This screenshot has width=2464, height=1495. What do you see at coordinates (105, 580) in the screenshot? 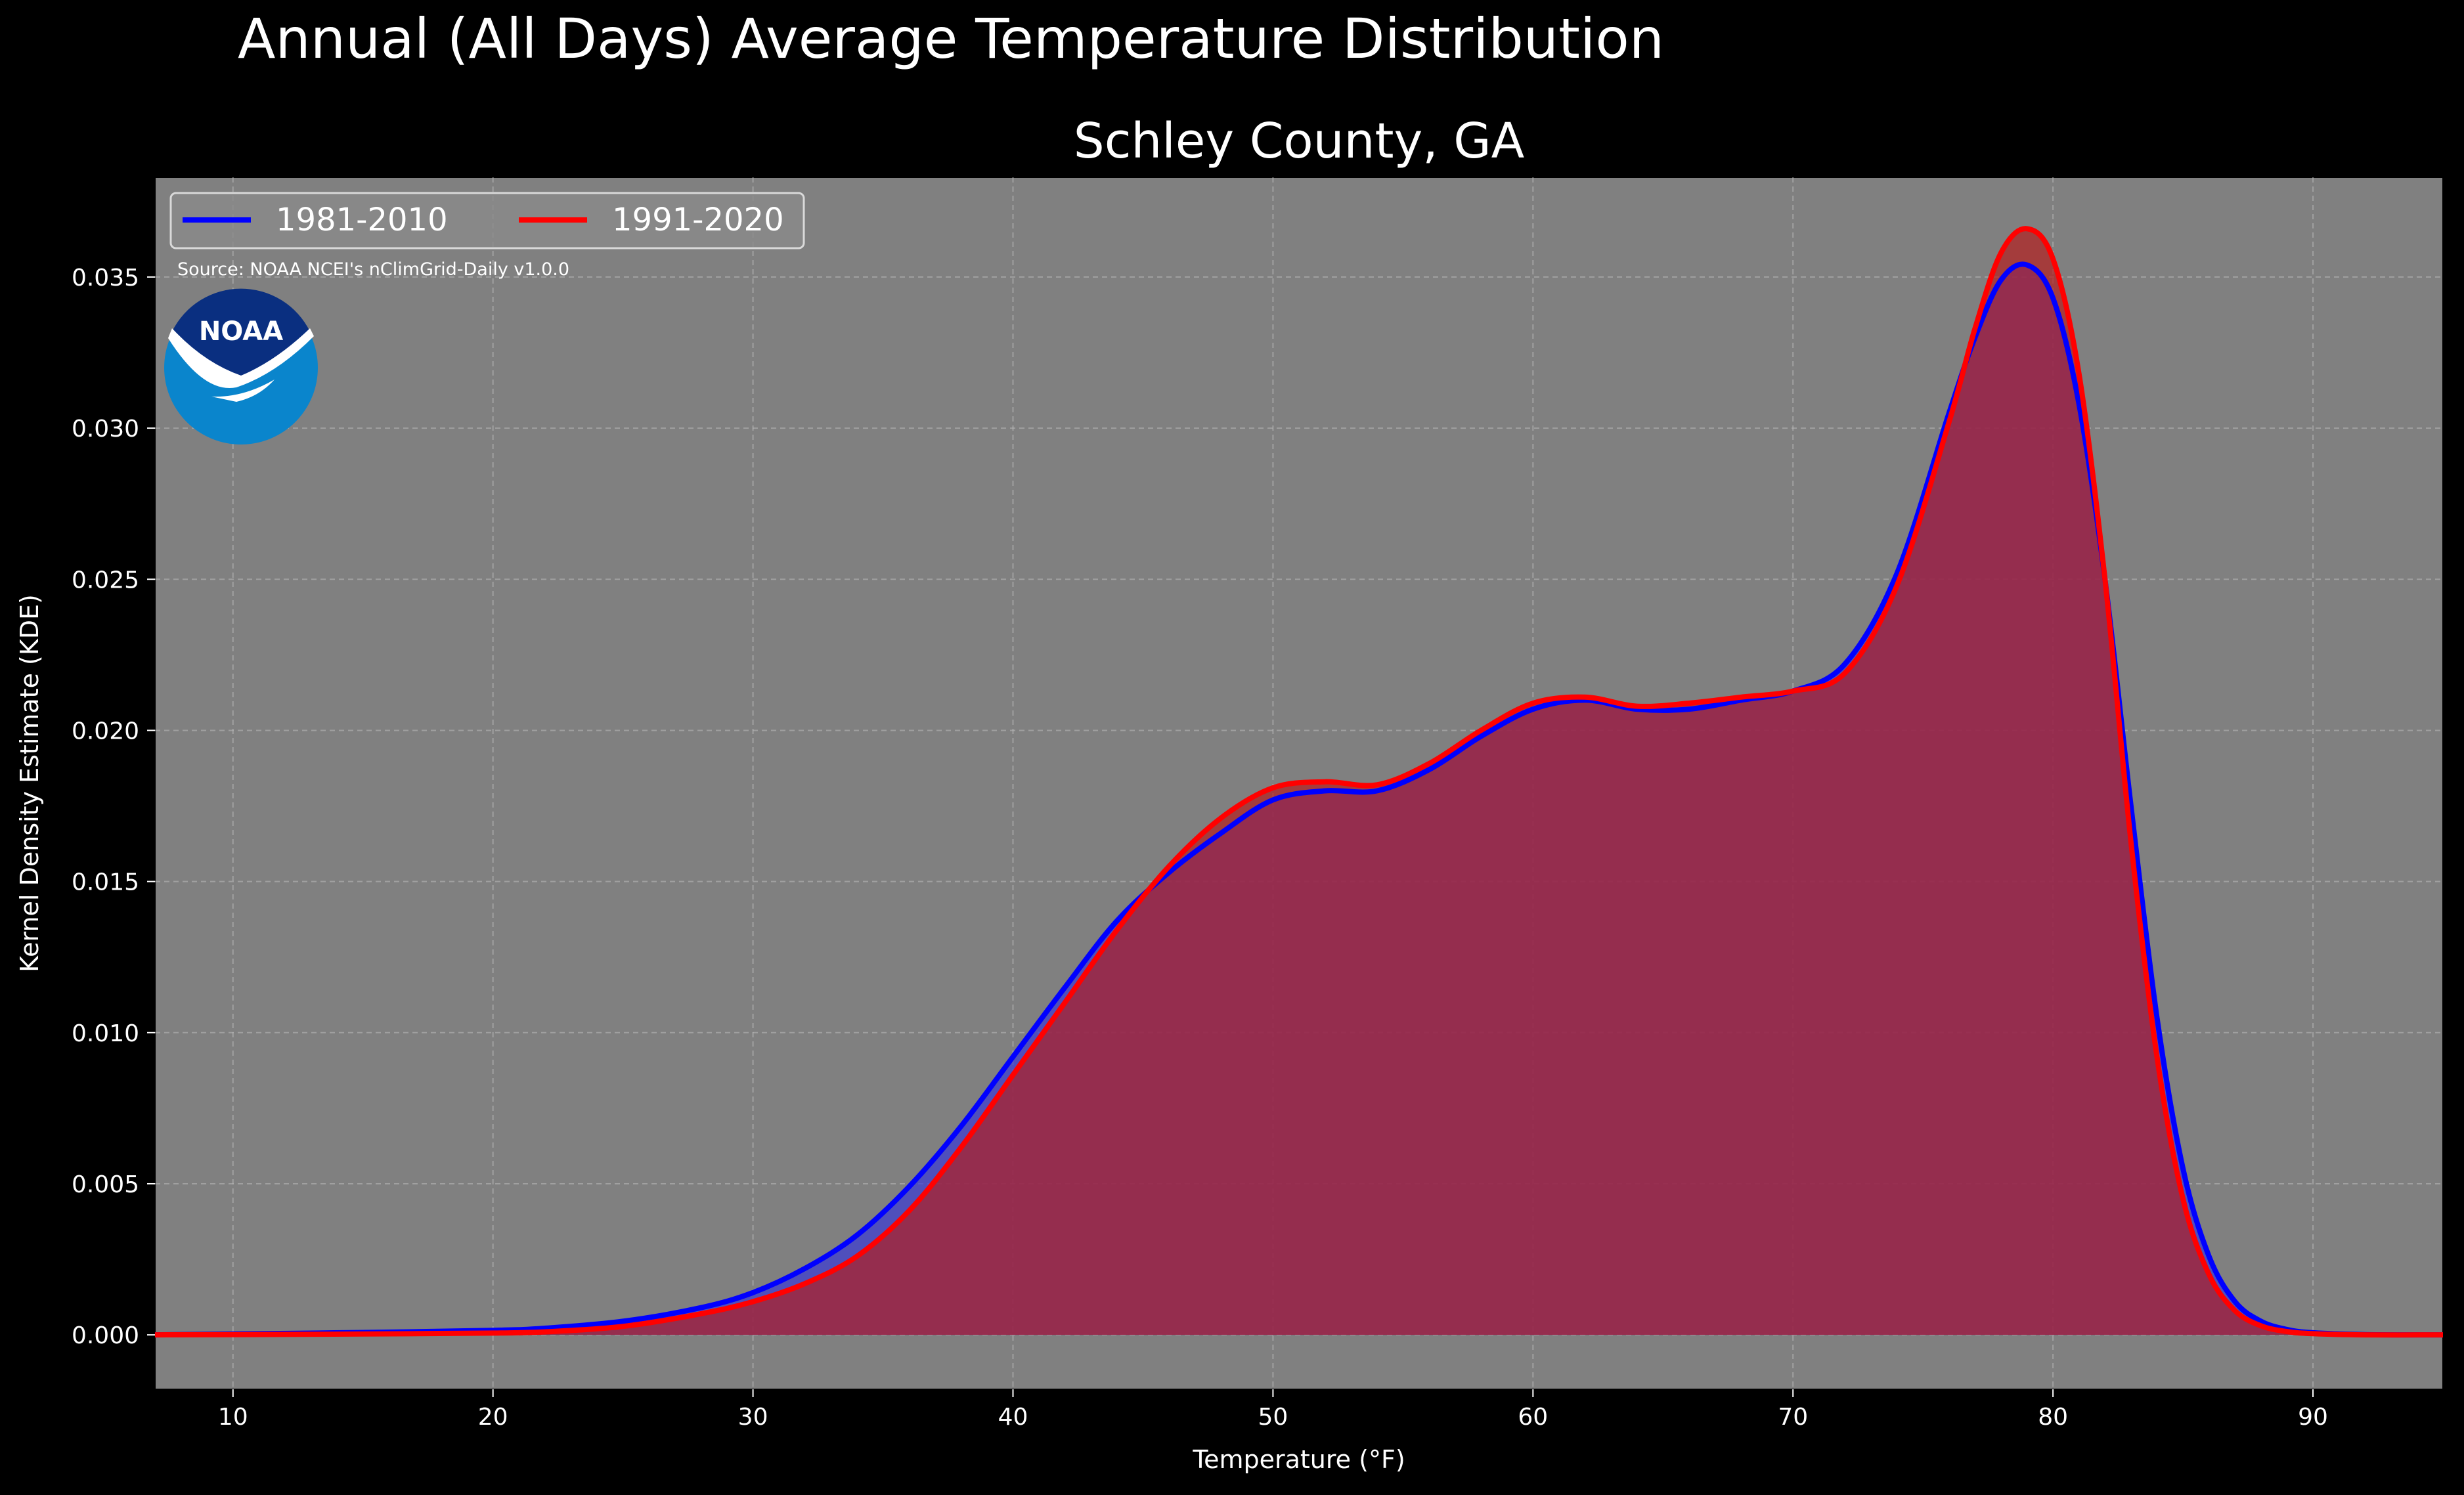
I see `y-tick-label: 0.025` at bounding box center [105, 580].